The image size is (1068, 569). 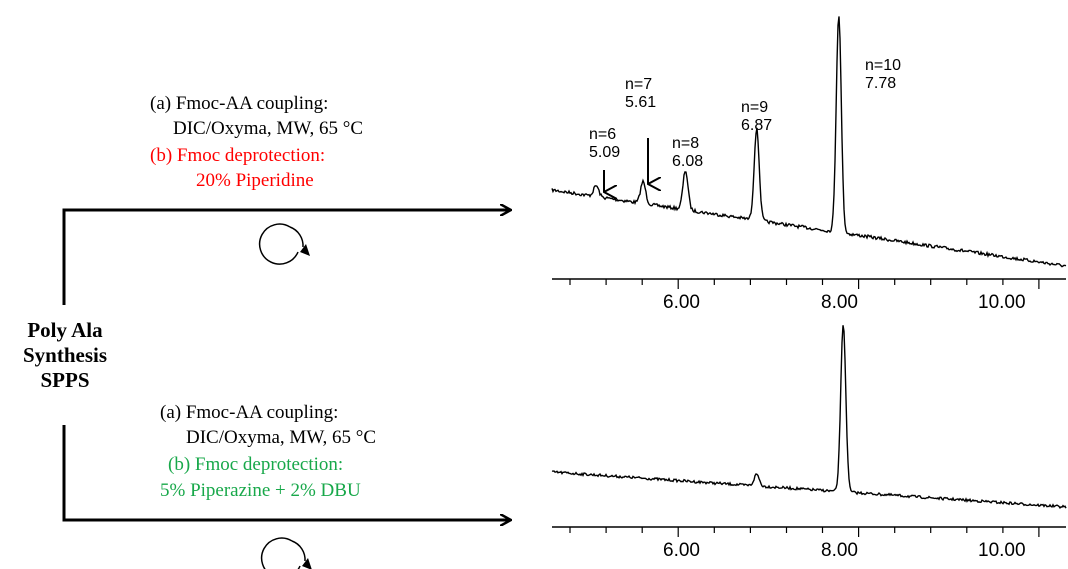 I want to click on peak-label-n9-rt: 6.87, so click(x=757, y=126).